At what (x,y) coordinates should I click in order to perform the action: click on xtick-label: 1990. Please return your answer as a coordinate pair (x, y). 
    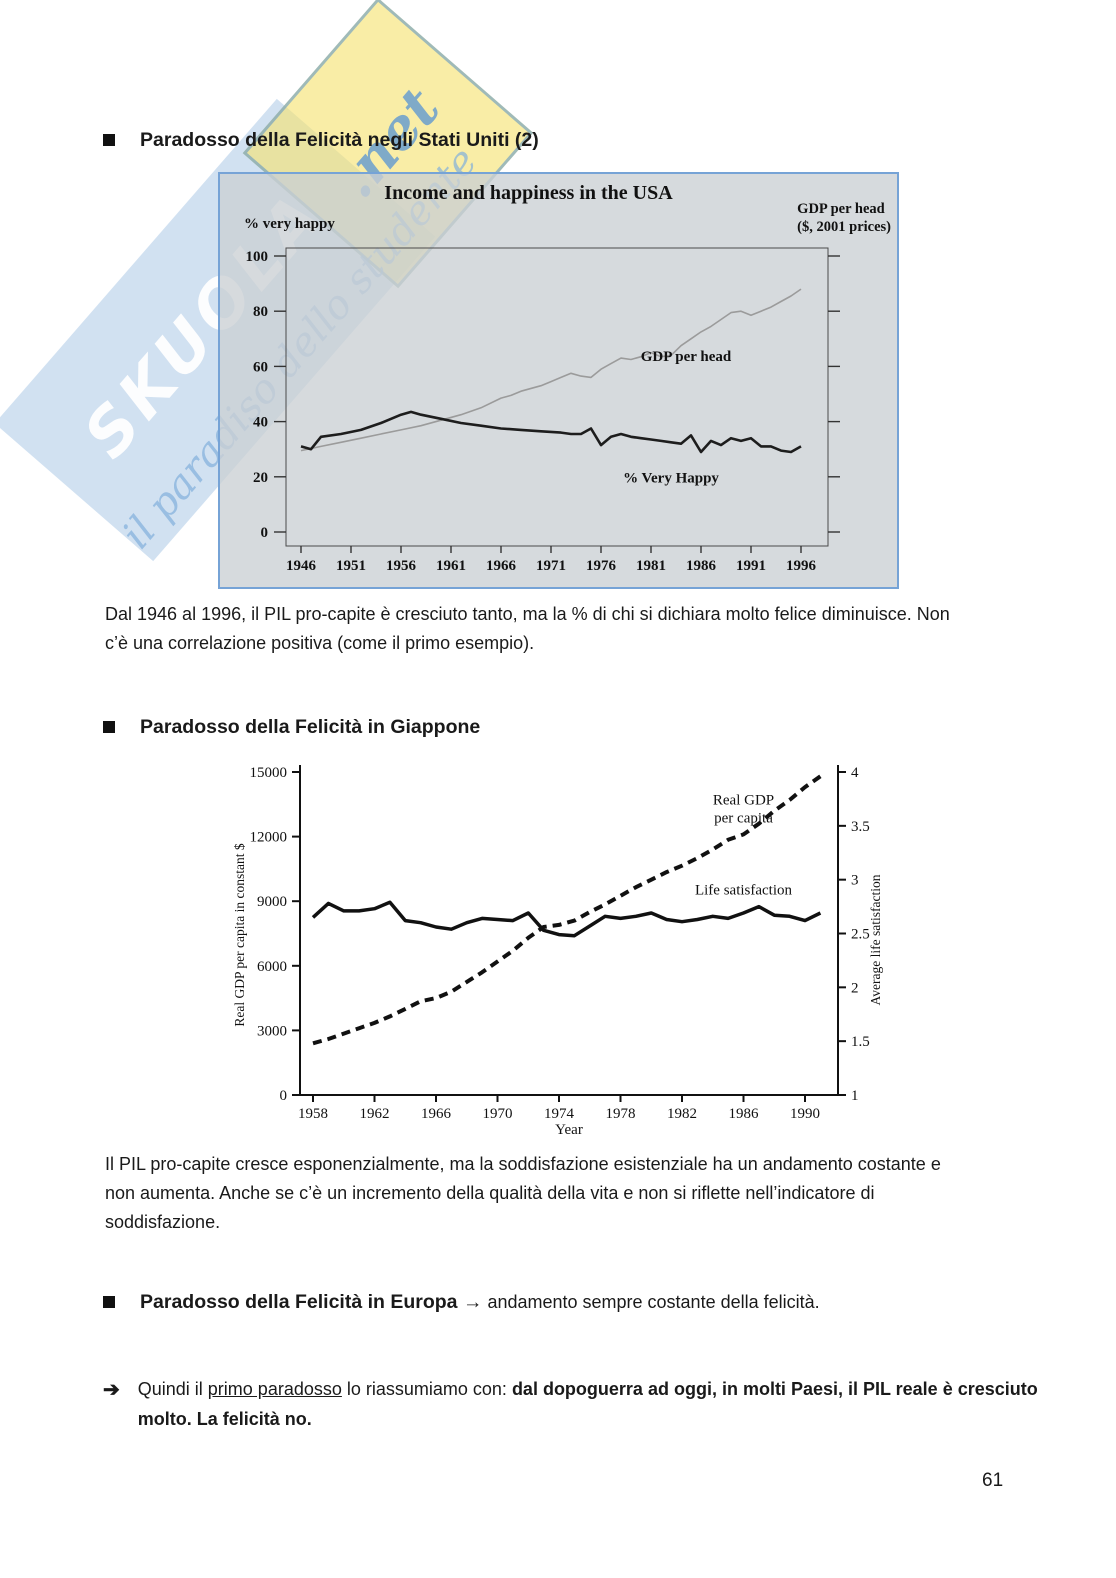
    Looking at the image, I should click on (805, 1114).